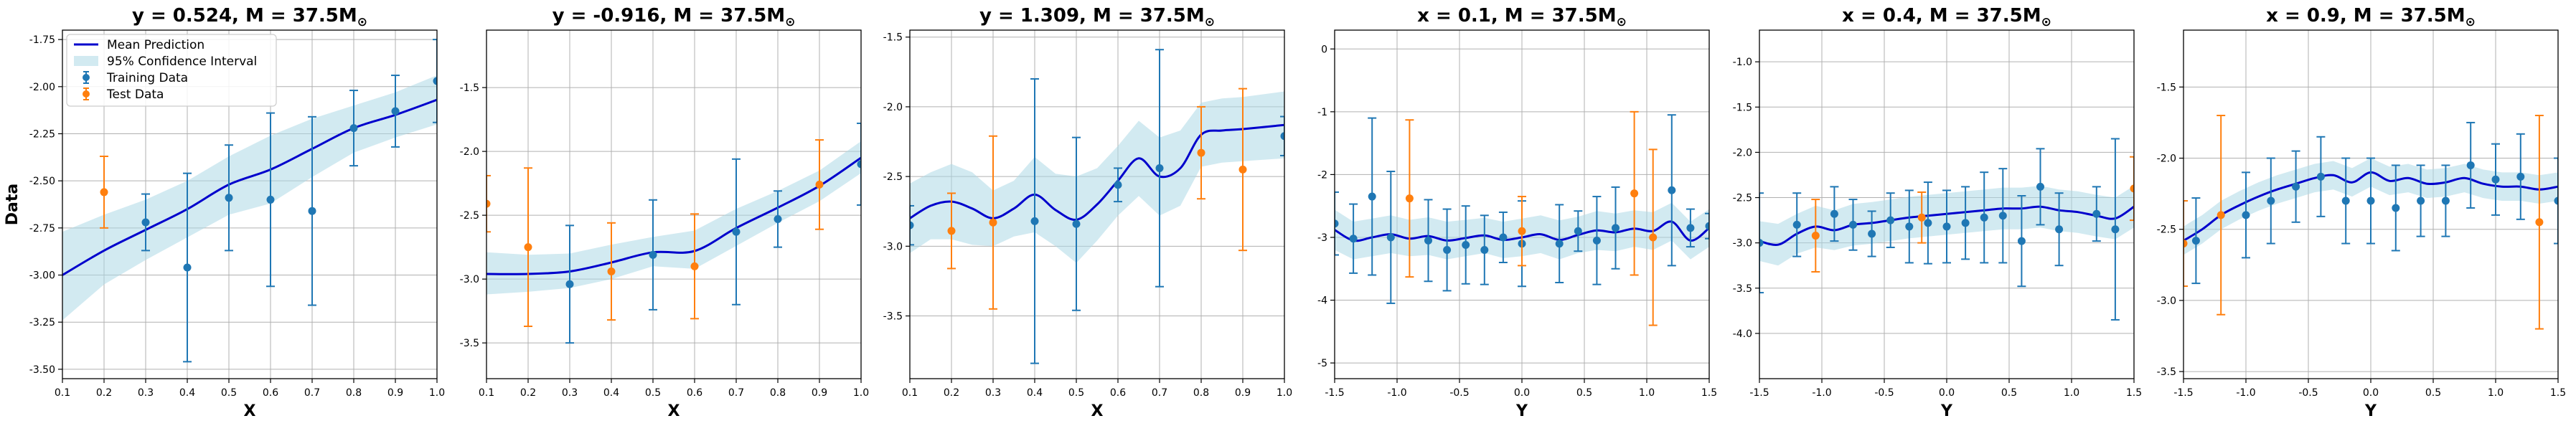 This screenshot has width=2576, height=426. I want to click on legend-box, so click(171, 70).